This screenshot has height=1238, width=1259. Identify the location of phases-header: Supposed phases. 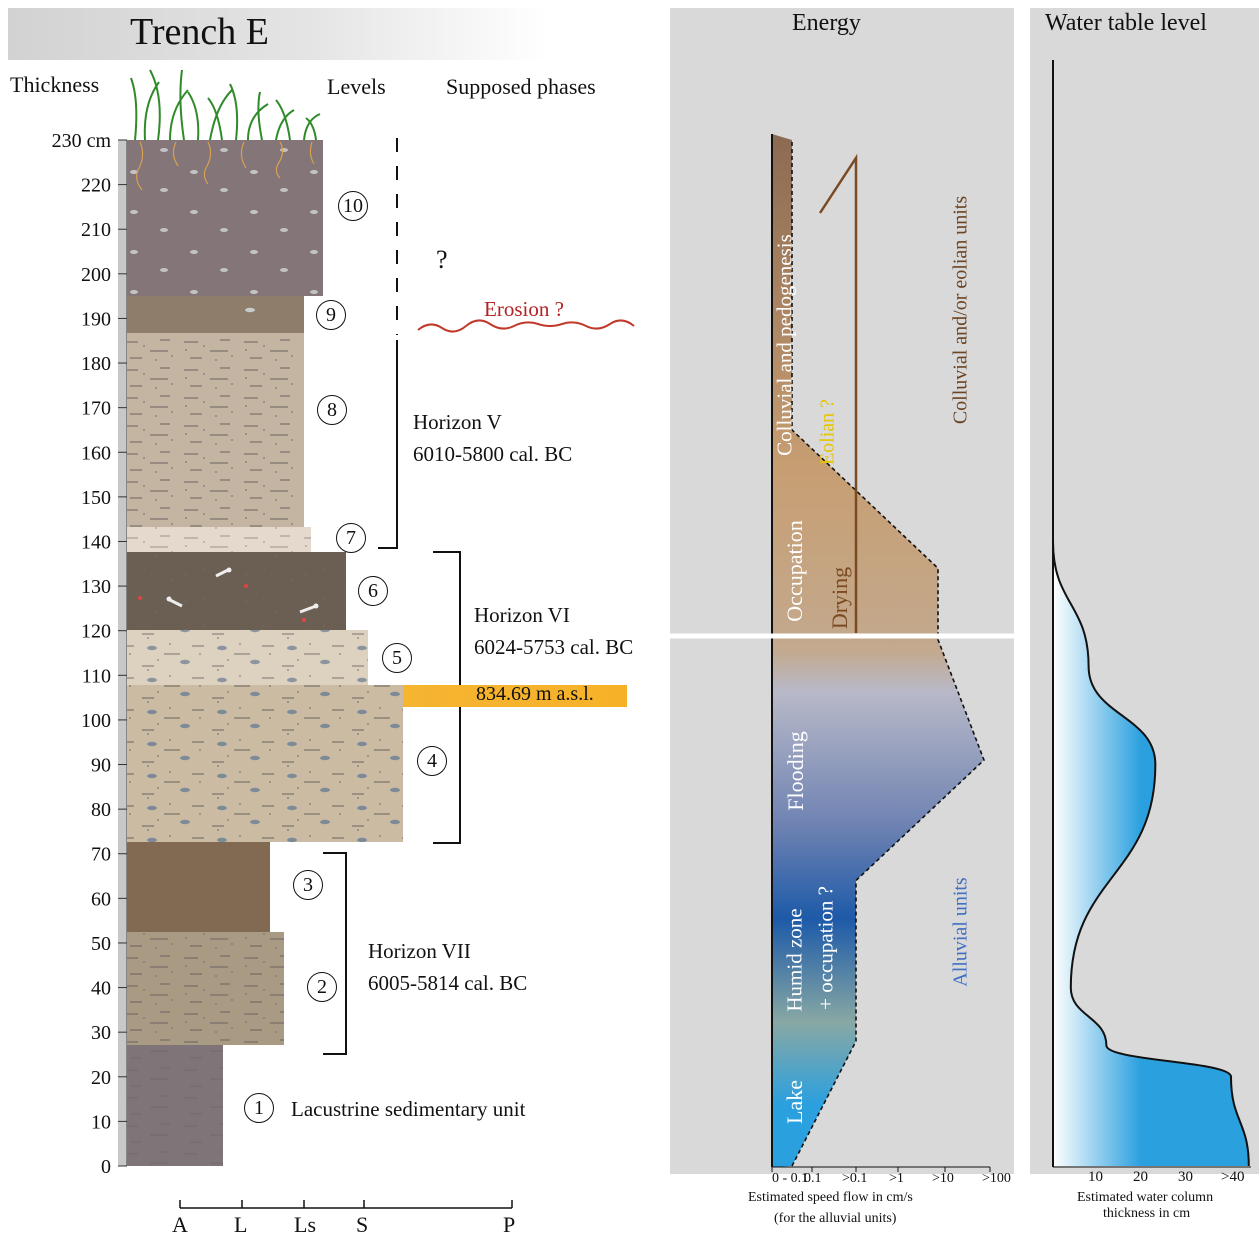
(521, 86).